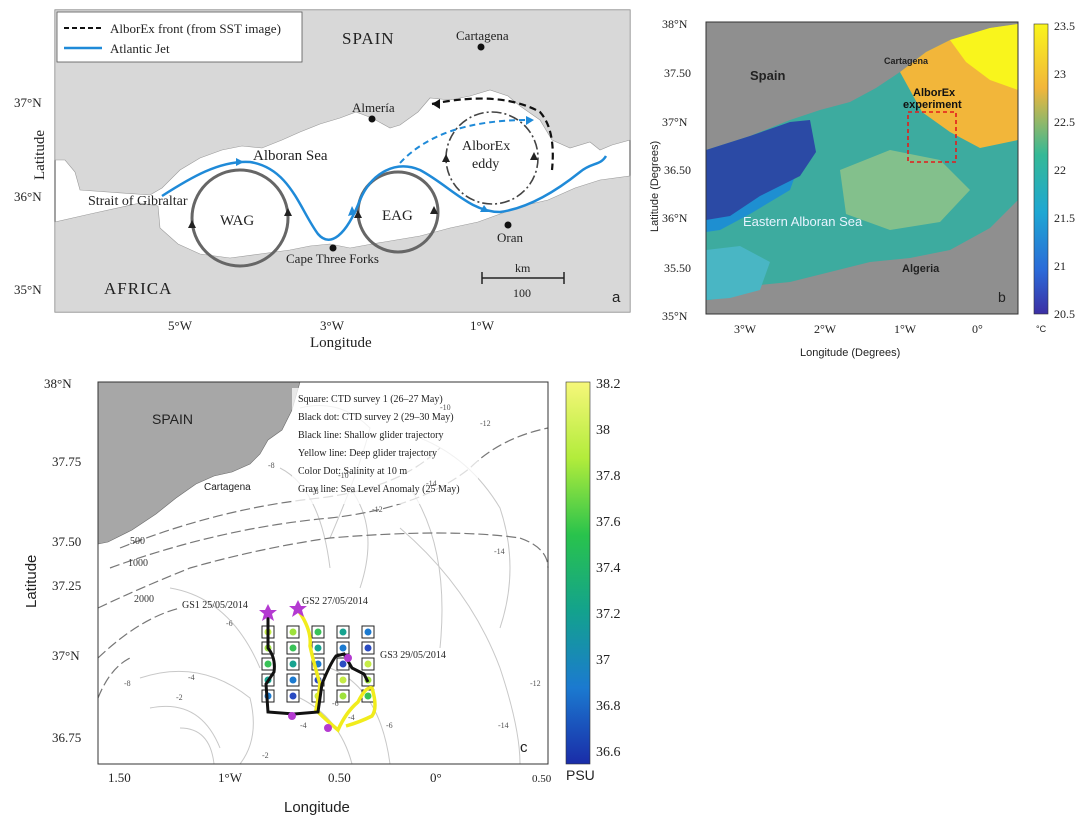 Image resolution: width=1089 pixels, height=819 pixels. I want to click on africa-label: AFRICA, so click(138, 288).